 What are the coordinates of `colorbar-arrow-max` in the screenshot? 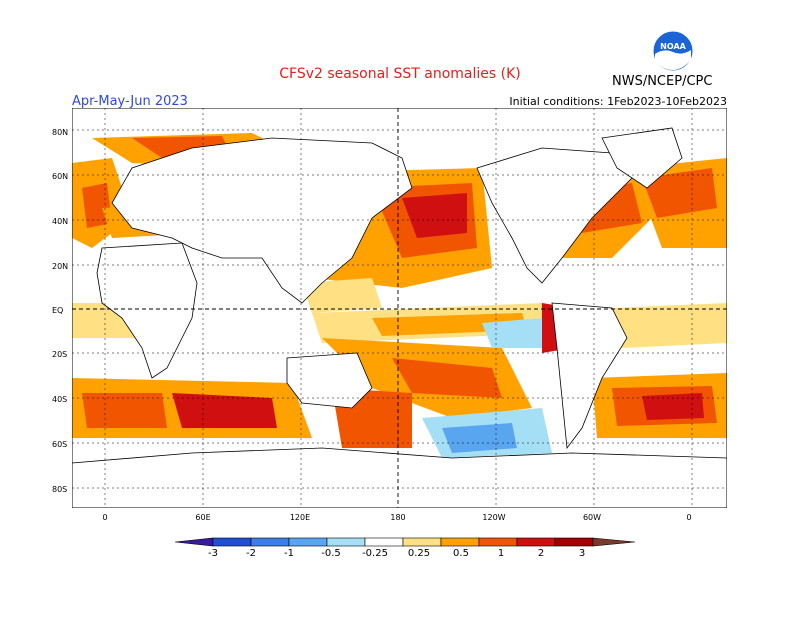 It's located at (613, 542).